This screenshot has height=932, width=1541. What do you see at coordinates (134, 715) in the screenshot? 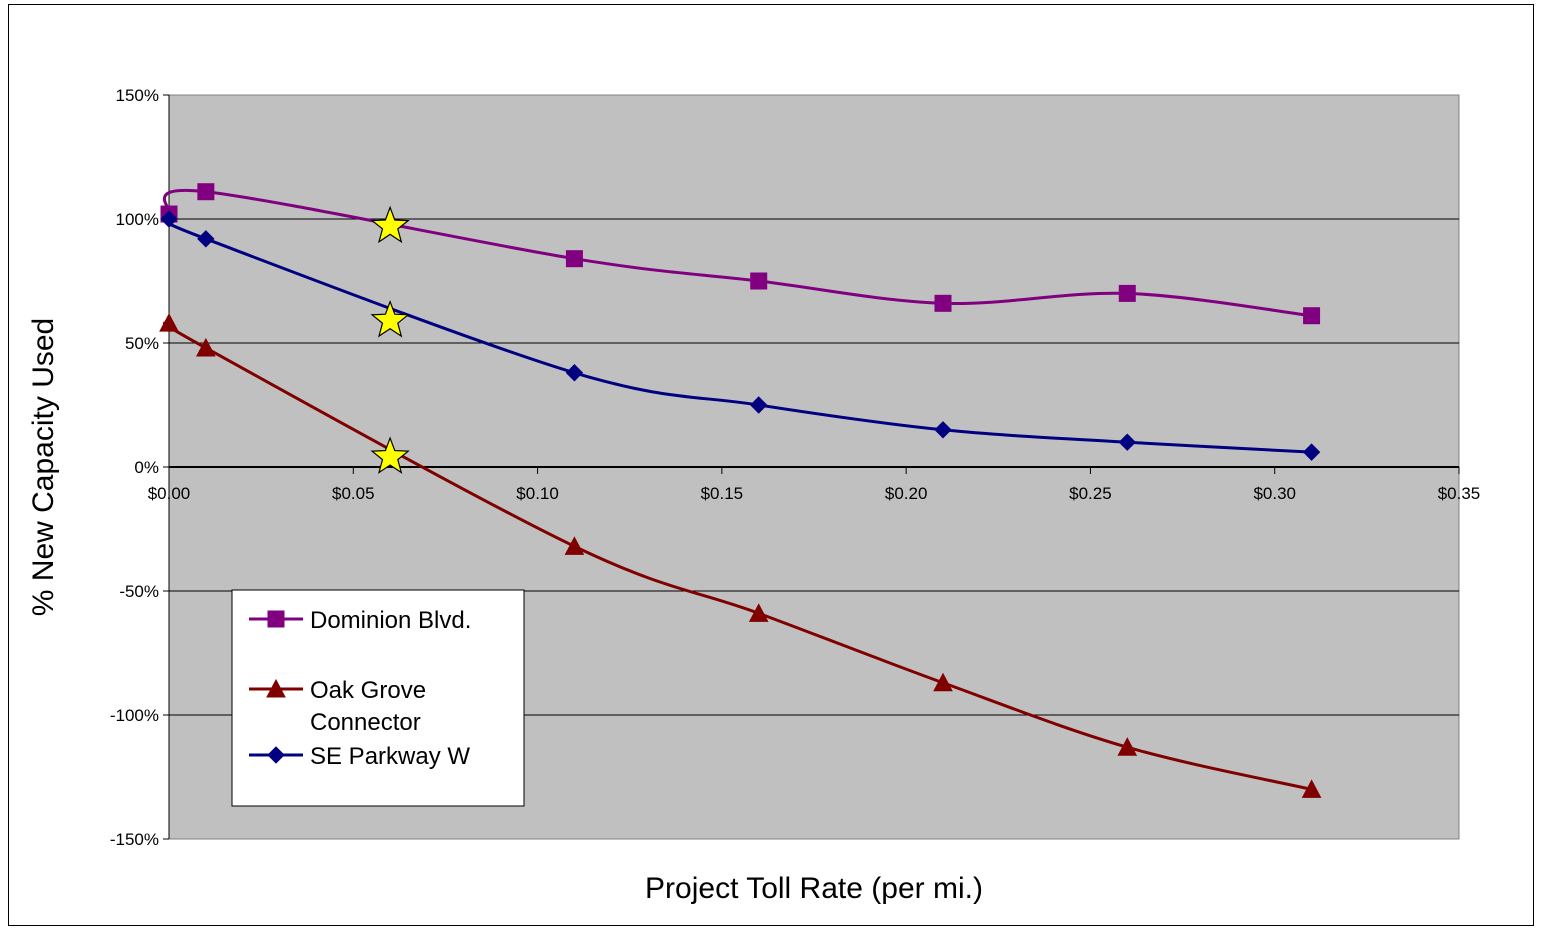
I see `y-tick-label: -100%` at bounding box center [134, 715].